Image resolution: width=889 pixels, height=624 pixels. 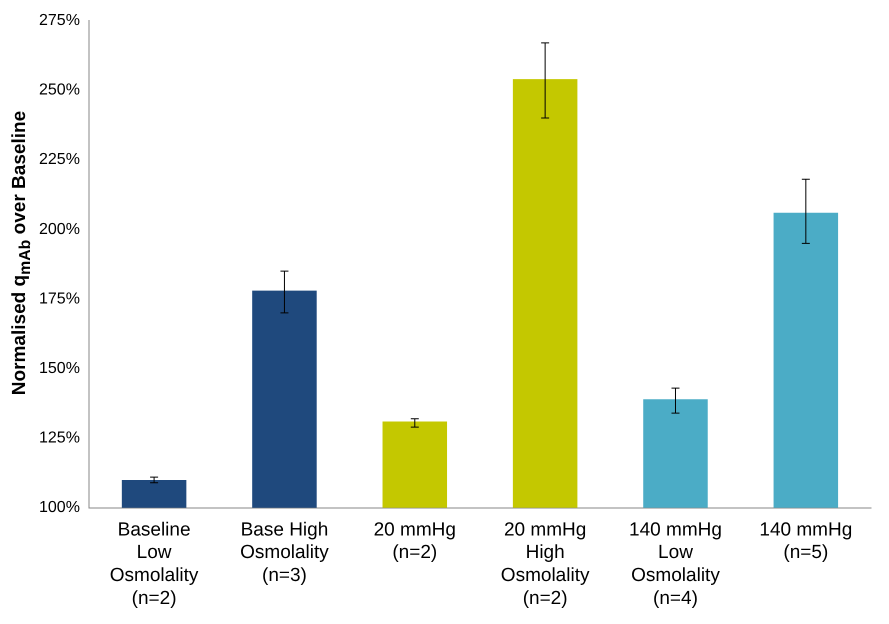 I want to click on x-tick-label: 20 mmHg (n=2), so click(x=415, y=541).